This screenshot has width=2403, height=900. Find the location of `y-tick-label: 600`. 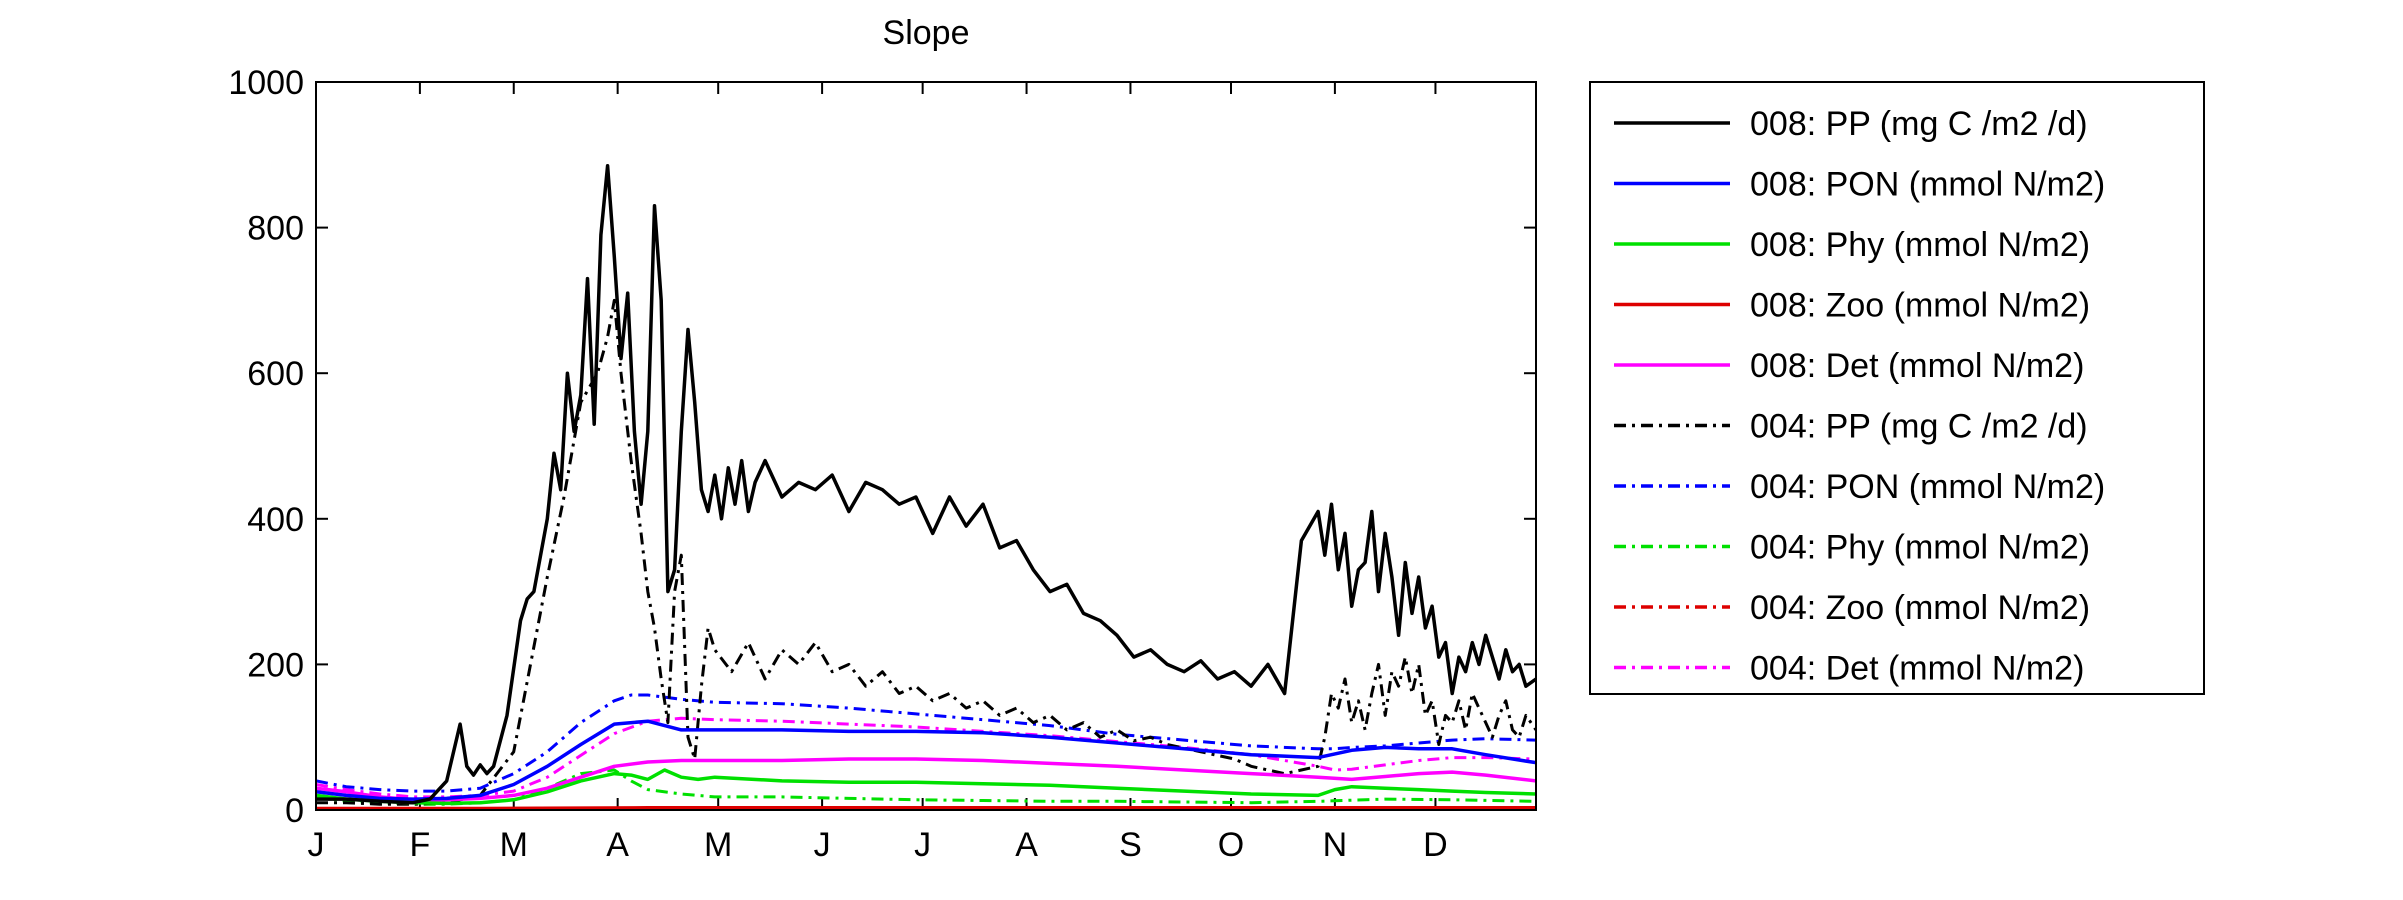

y-tick-label: 600 is located at coordinates (275, 374).